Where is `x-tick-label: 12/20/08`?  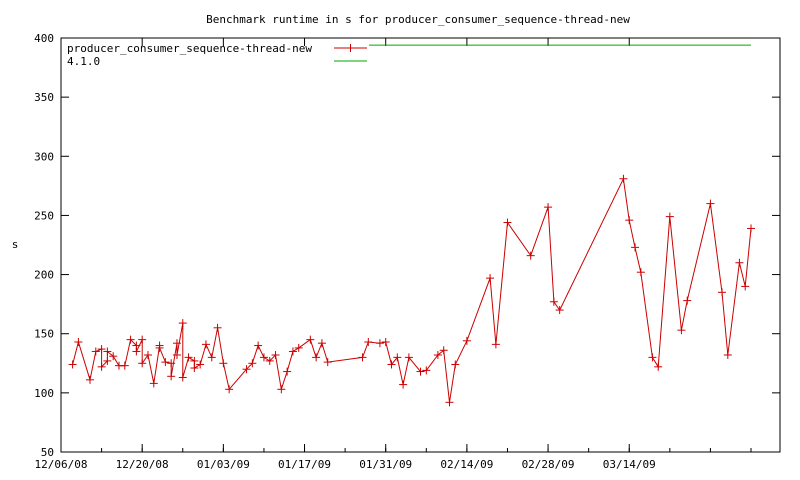 x-tick-label: 12/20/08 is located at coordinates (142, 464).